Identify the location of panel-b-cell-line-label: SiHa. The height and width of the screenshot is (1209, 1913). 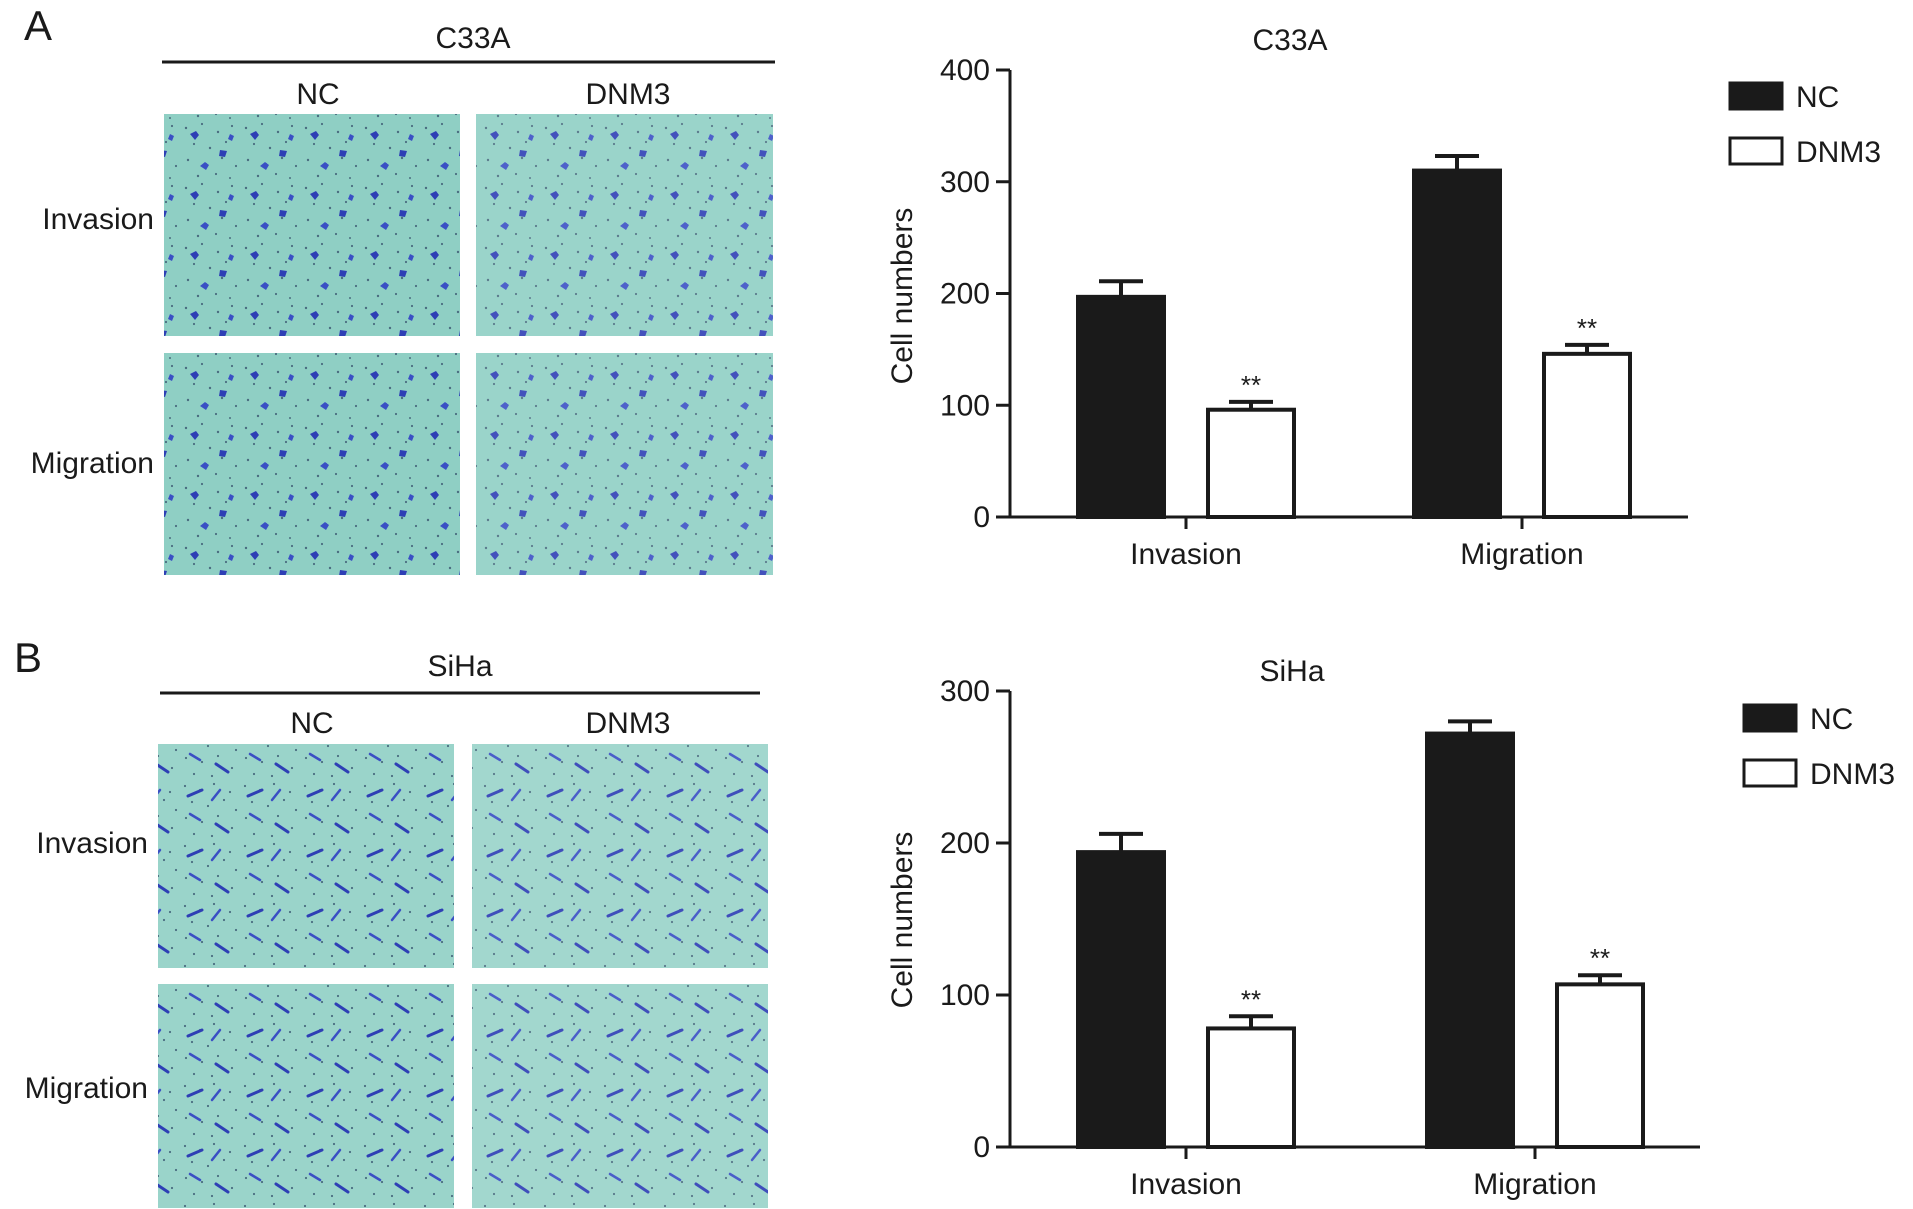
(459, 666).